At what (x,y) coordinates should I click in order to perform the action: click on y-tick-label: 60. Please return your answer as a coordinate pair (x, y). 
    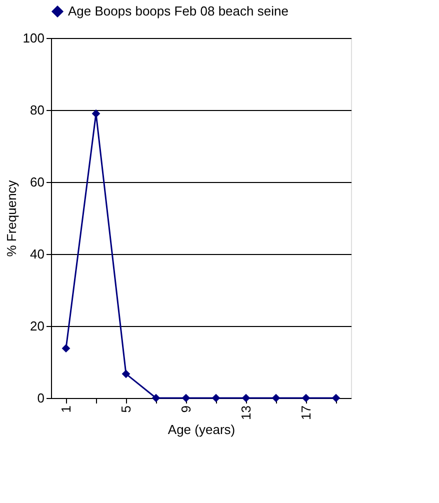
    Looking at the image, I should click on (37, 182).